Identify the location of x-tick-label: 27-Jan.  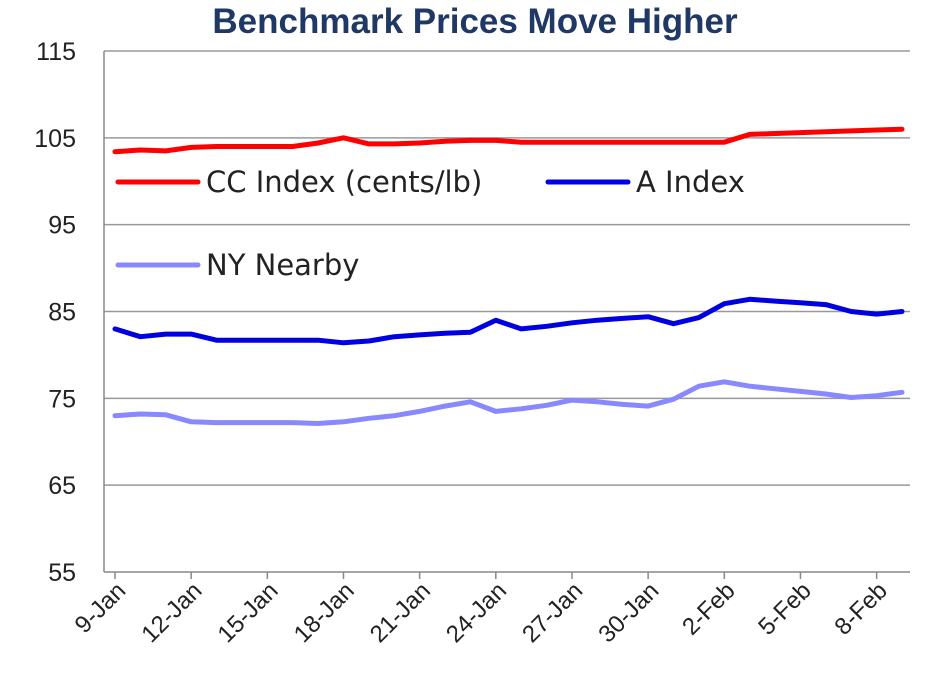
(552, 612).